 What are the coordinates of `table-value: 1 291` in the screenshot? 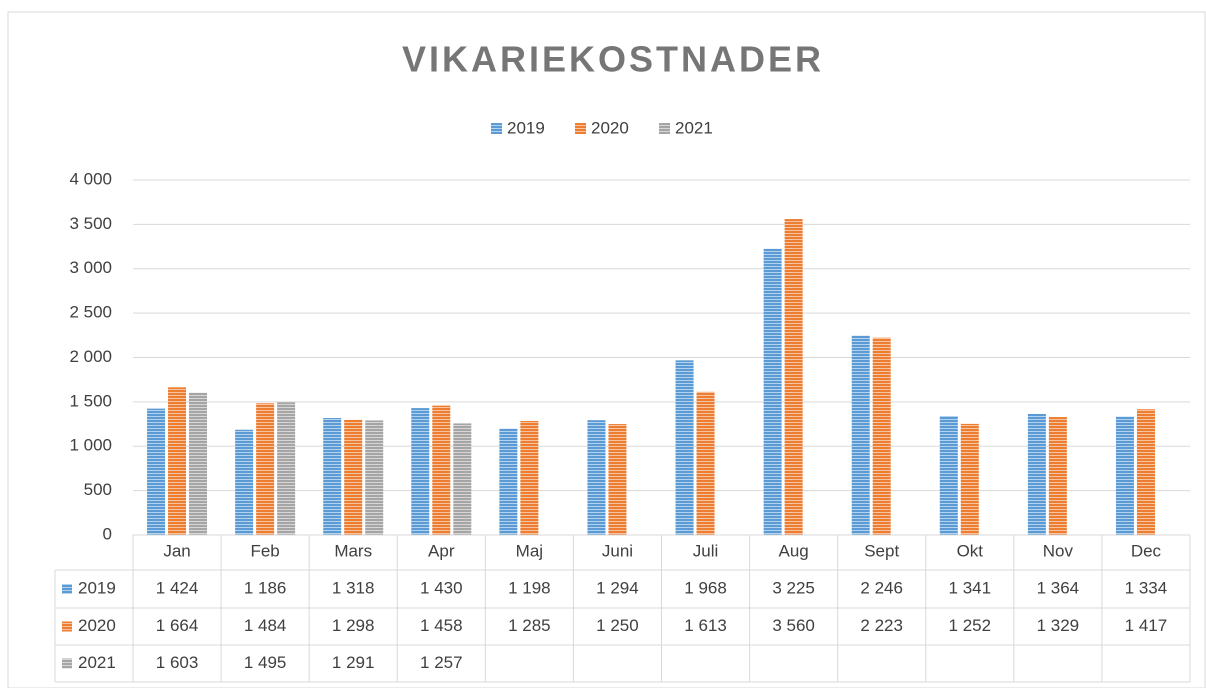 It's located at (353, 662).